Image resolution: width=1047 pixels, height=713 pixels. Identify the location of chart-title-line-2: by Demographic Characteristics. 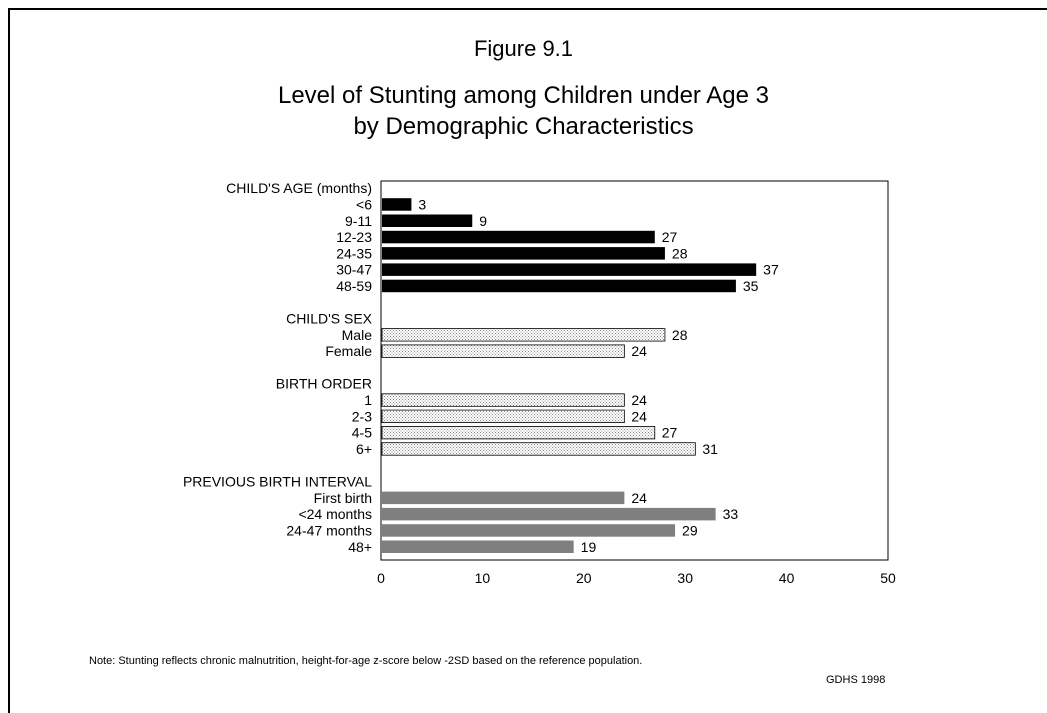
(523, 126).